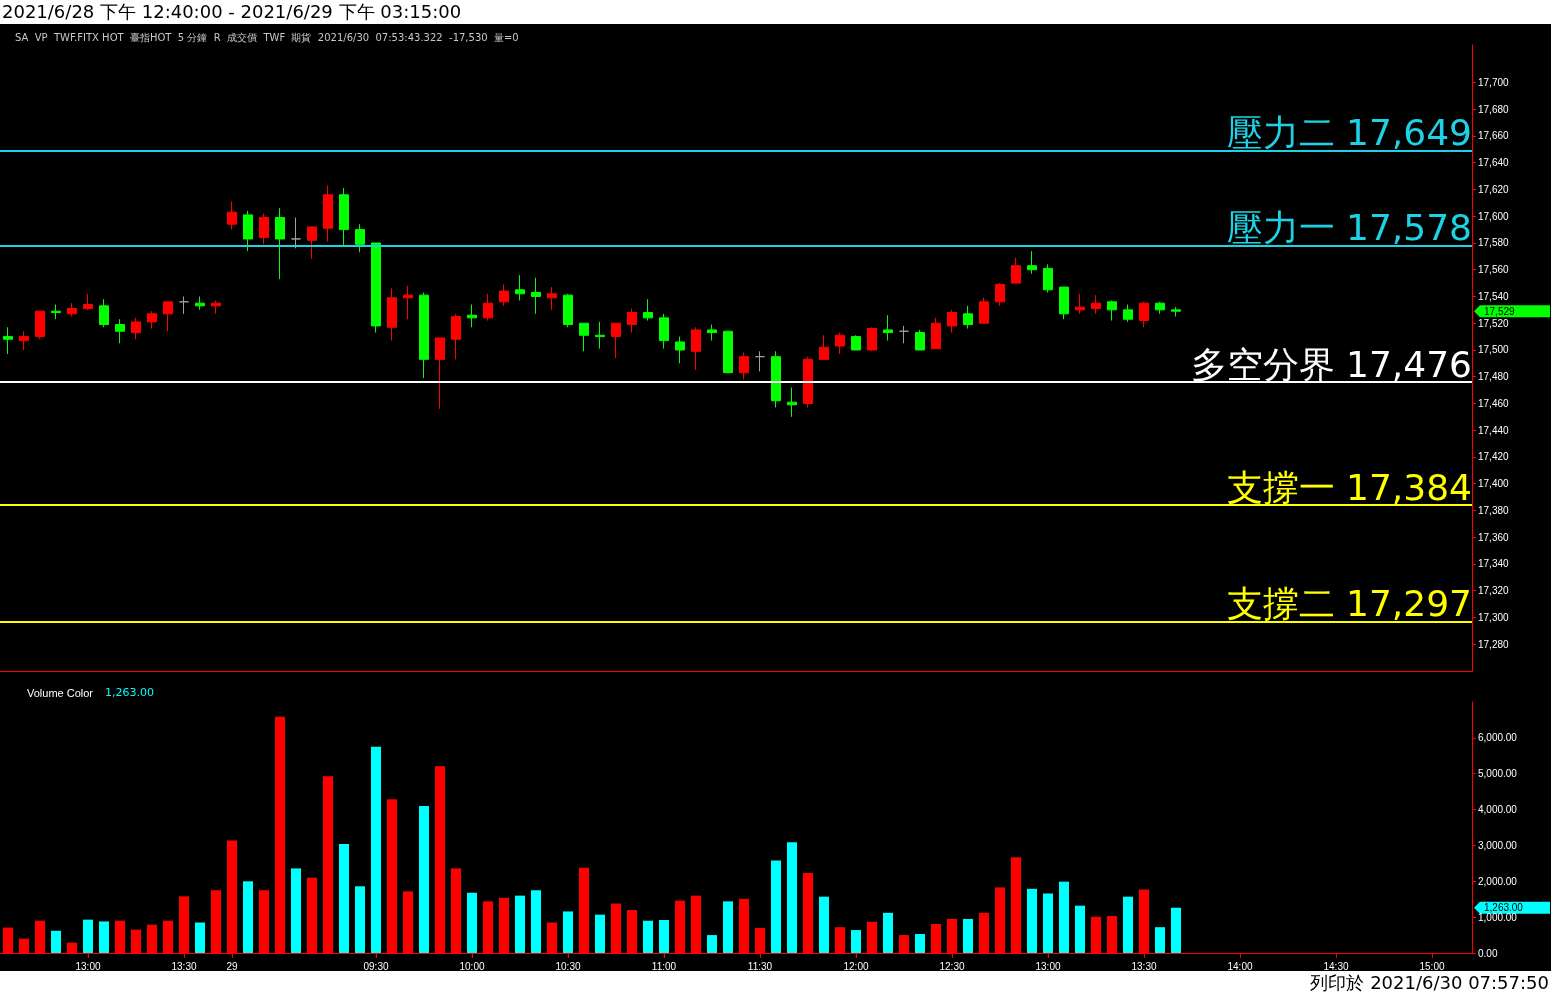 This screenshot has height=995, width=1551. Describe the element at coordinates (1349, 487) in the screenshot. I see `ref-line-label: 支撐一 17,384` at that location.